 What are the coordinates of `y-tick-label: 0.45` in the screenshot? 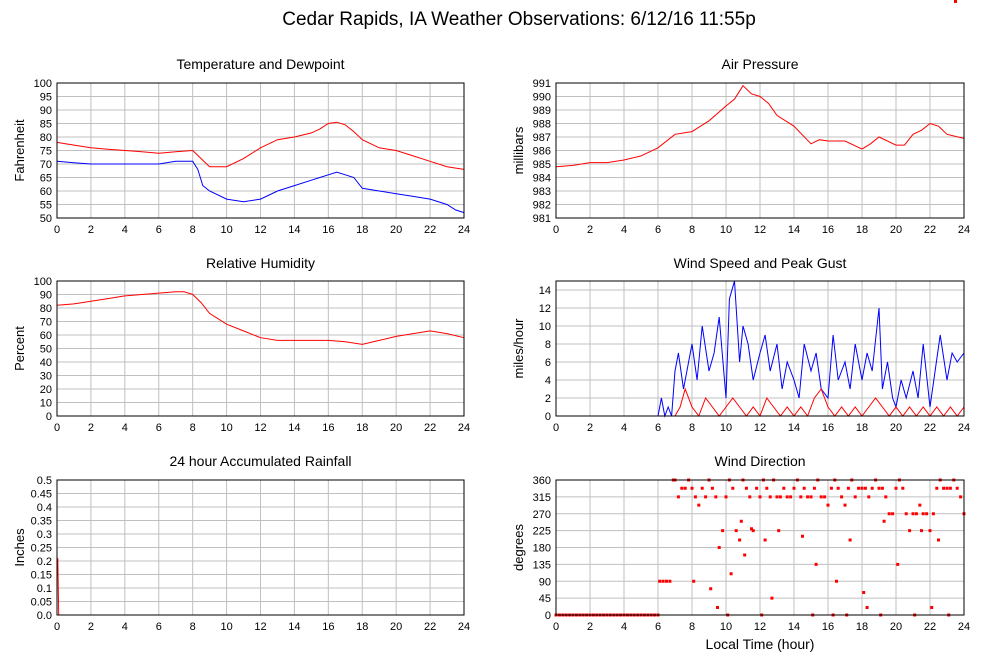 It's located at (41, 495).